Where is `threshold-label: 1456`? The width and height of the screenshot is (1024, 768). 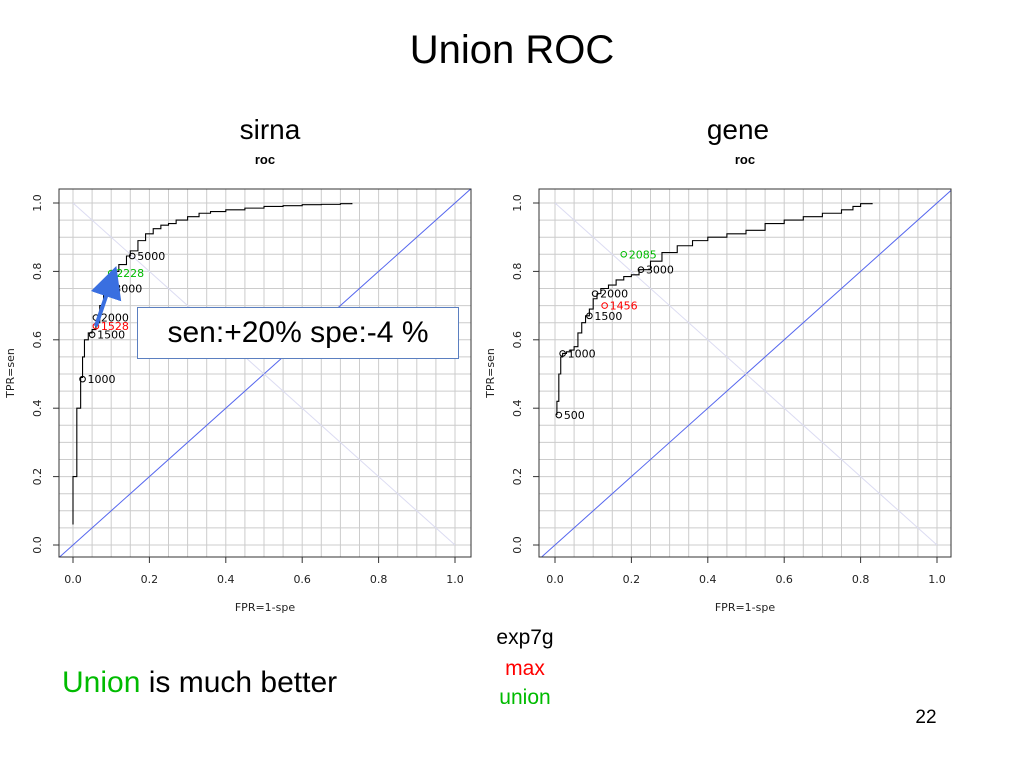
threshold-label: 1456 is located at coordinates (624, 306).